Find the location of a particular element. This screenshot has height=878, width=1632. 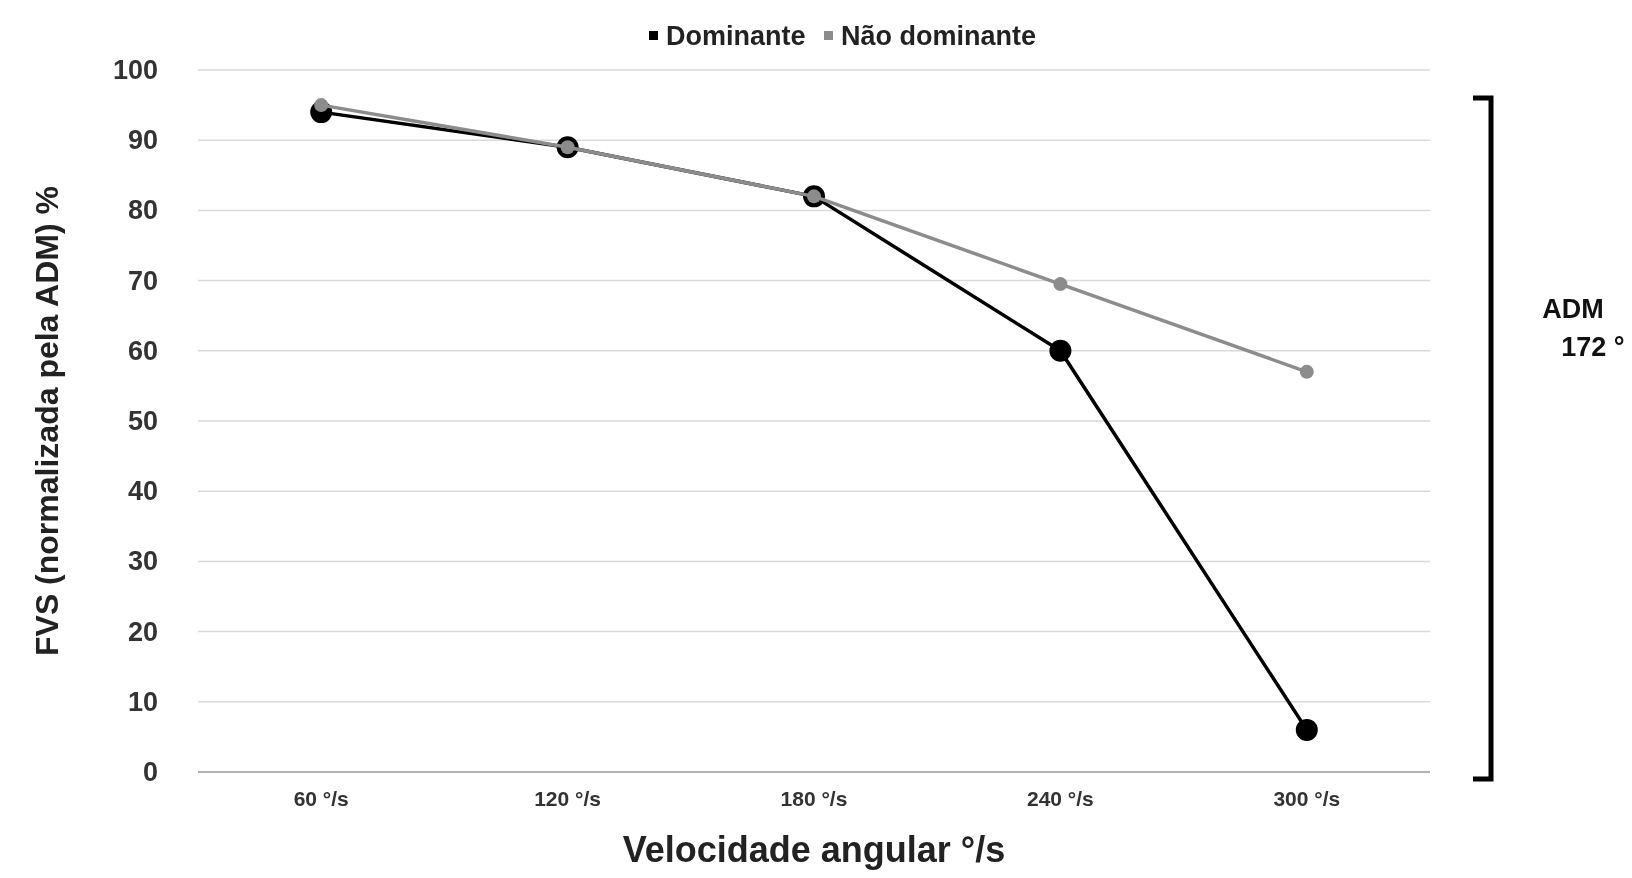

x-axis-title: Velocidade angular °/s is located at coordinates (814, 849).